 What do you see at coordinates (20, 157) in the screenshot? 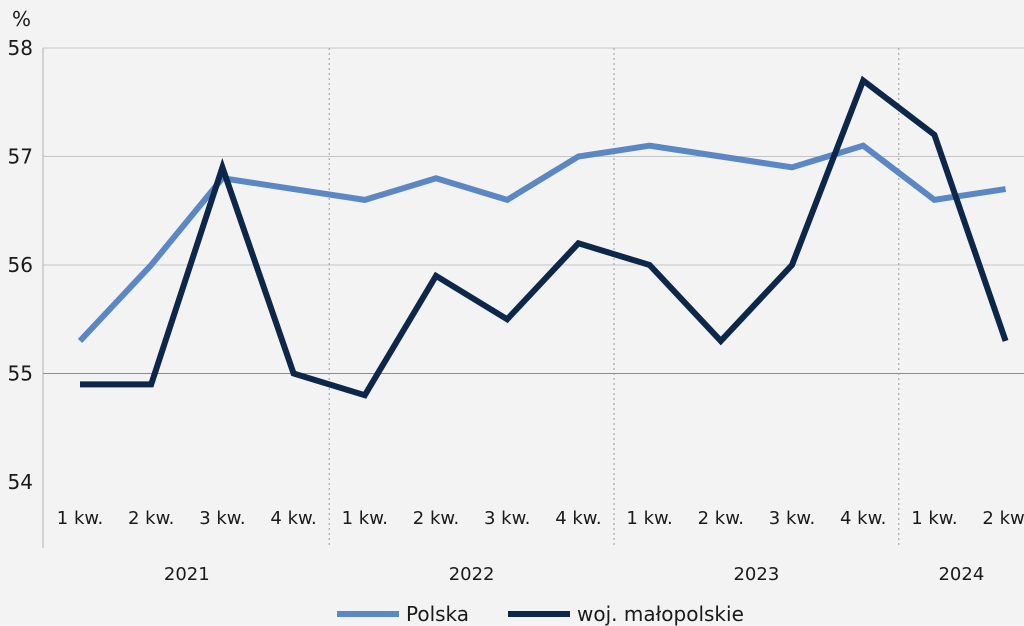
I see `y-tick-label: 57` at bounding box center [20, 157].